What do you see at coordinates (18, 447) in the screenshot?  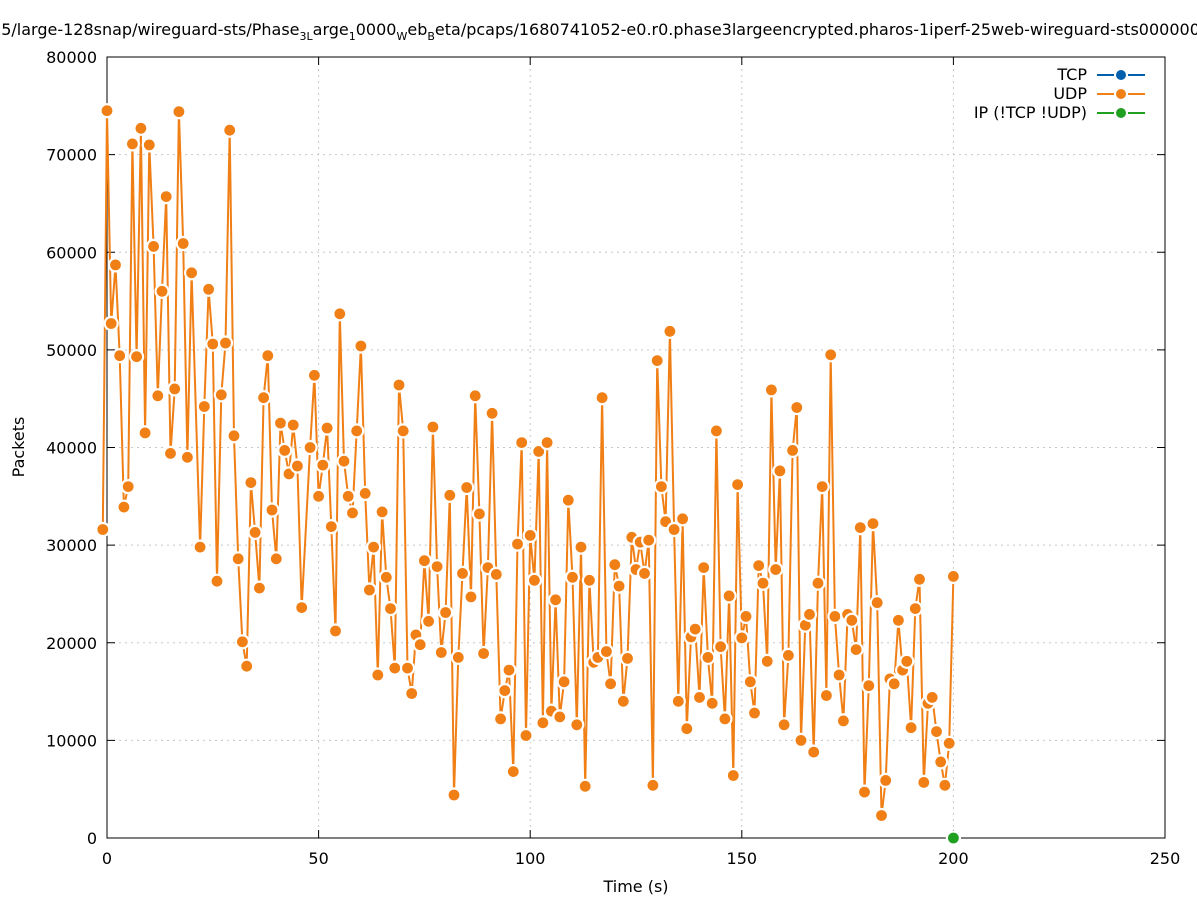 I see `y-axis-label: Packets` at bounding box center [18, 447].